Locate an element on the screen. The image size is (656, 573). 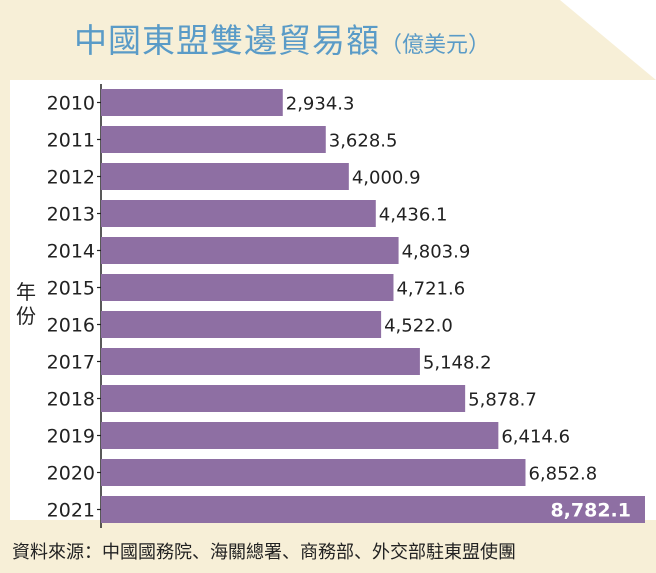
y-tick-label: 2013 is located at coordinates (71, 215).